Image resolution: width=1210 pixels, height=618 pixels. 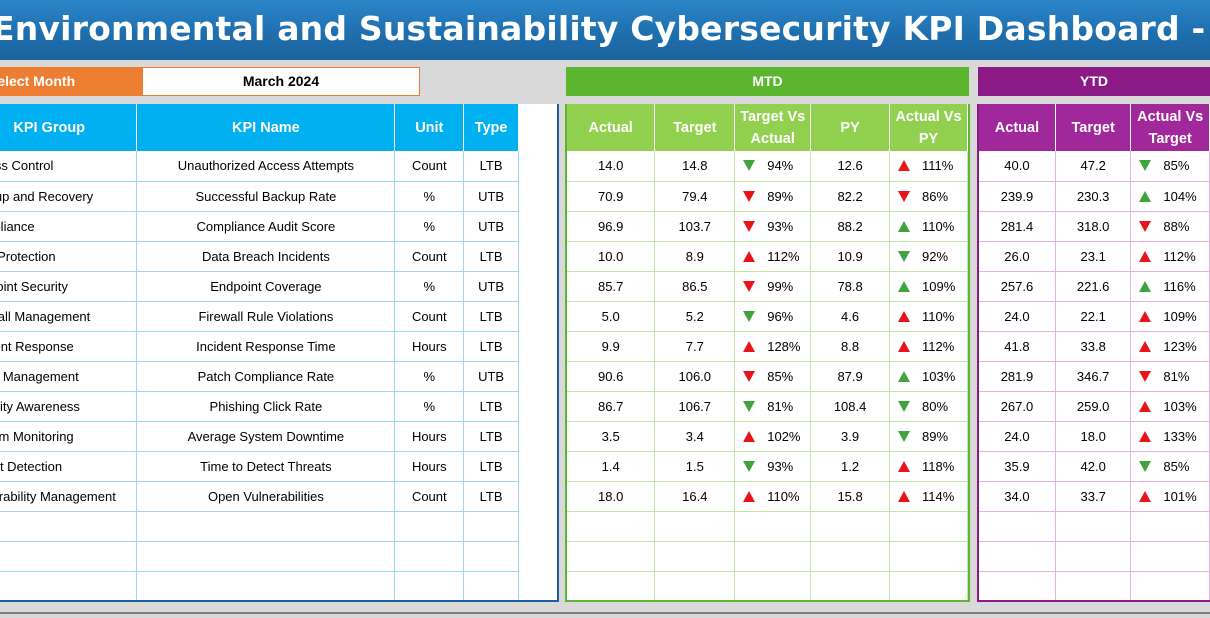 I want to click on ytd-target-cell: 346.7, so click(x=1093, y=376).